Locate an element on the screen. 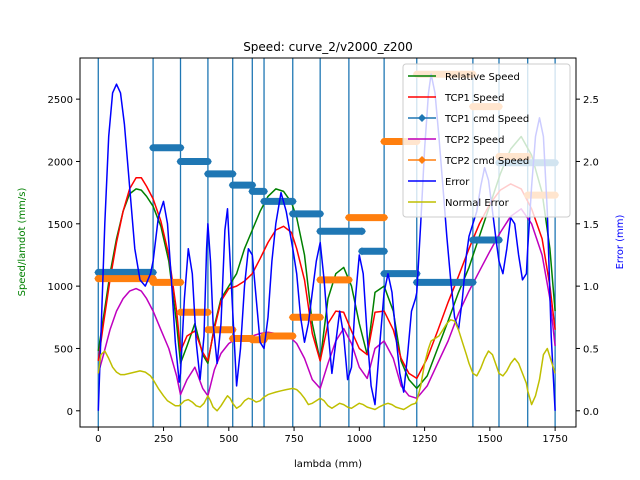 This screenshot has width=640, height=480. legend-label-tcp1-cmd-speed: TCP1 cmd Speed is located at coordinates (486, 119).